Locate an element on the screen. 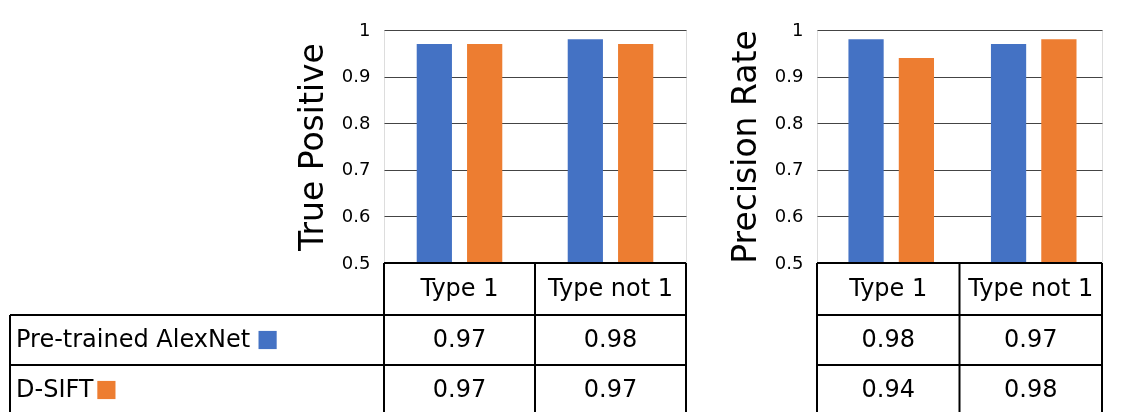 This screenshot has width=1123, height=412. data-label: 0.94 is located at coordinates (888, 389).